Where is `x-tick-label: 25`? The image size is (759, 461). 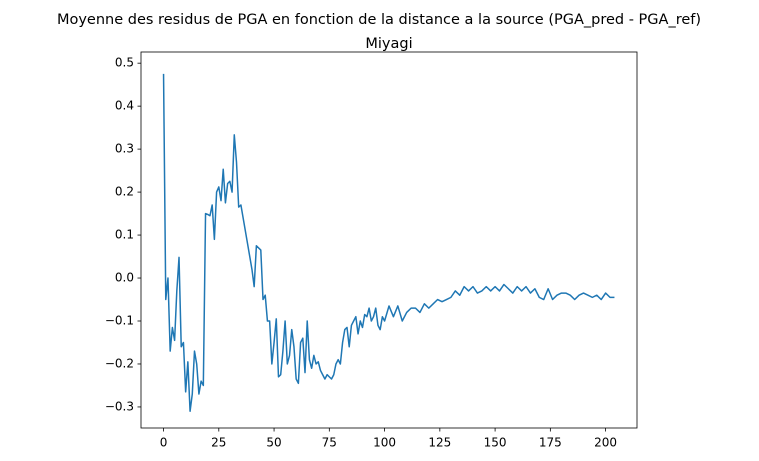 x-tick-label: 25 is located at coordinates (218, 443).